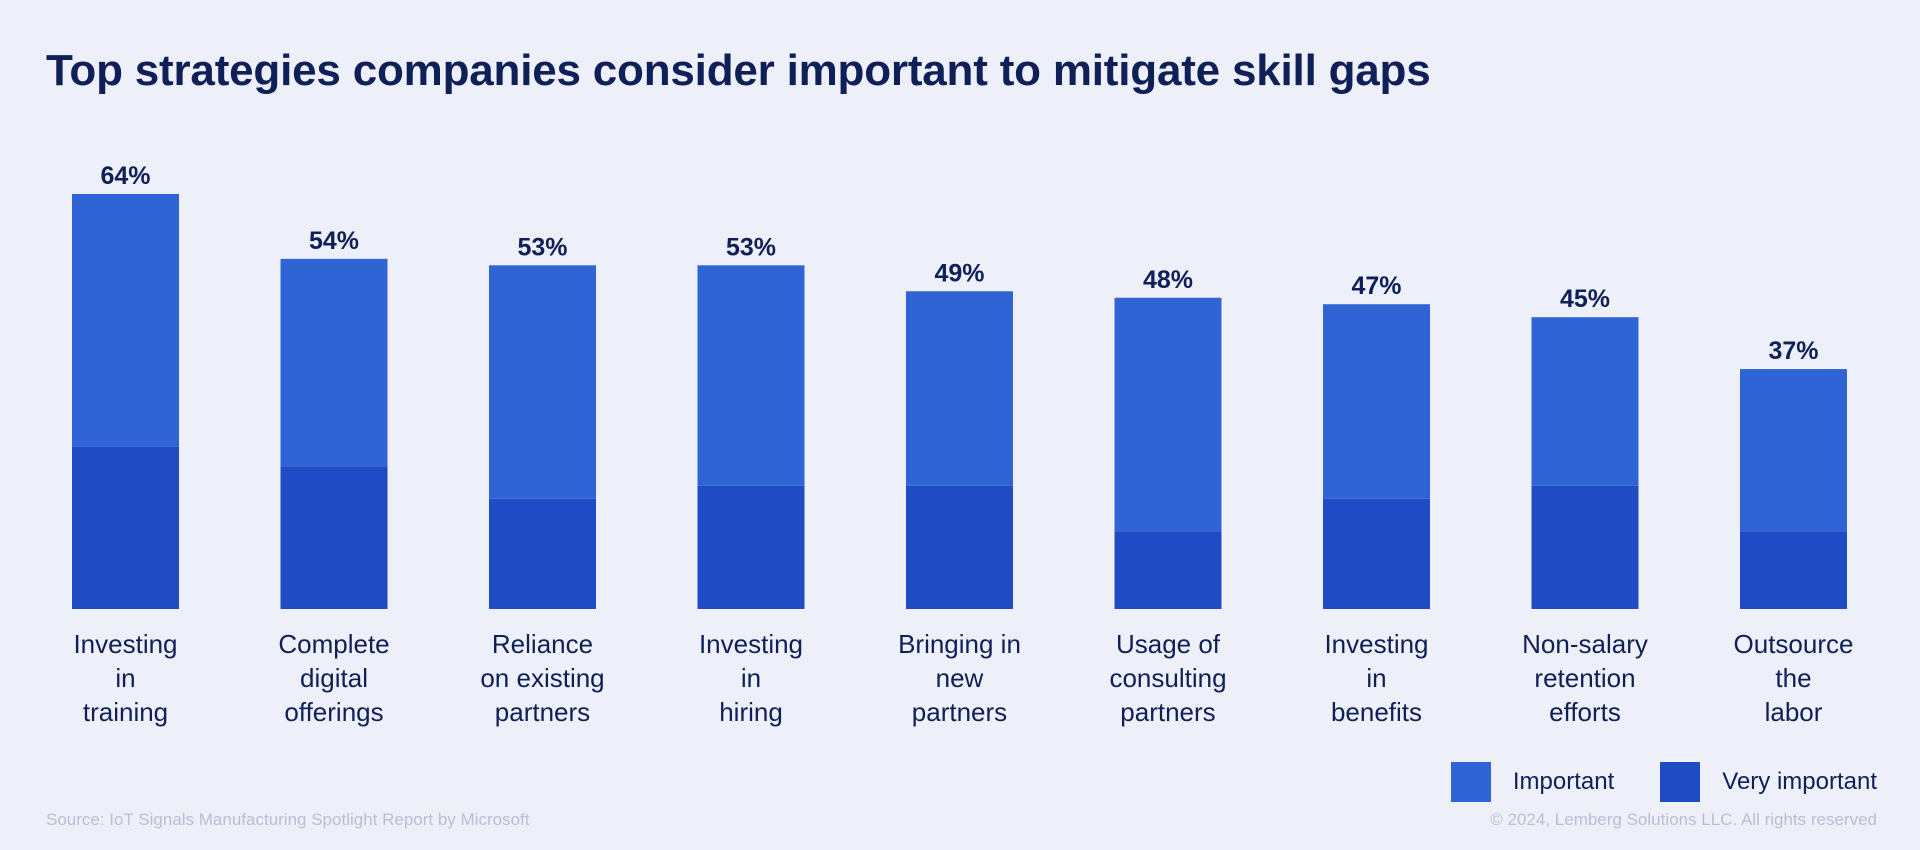 The image size is (1920, 850). What do you see at coordinates (959, 678) in the screenshot?
I see `category-label: Bringing in new partners` at bounding box center [959, 678].